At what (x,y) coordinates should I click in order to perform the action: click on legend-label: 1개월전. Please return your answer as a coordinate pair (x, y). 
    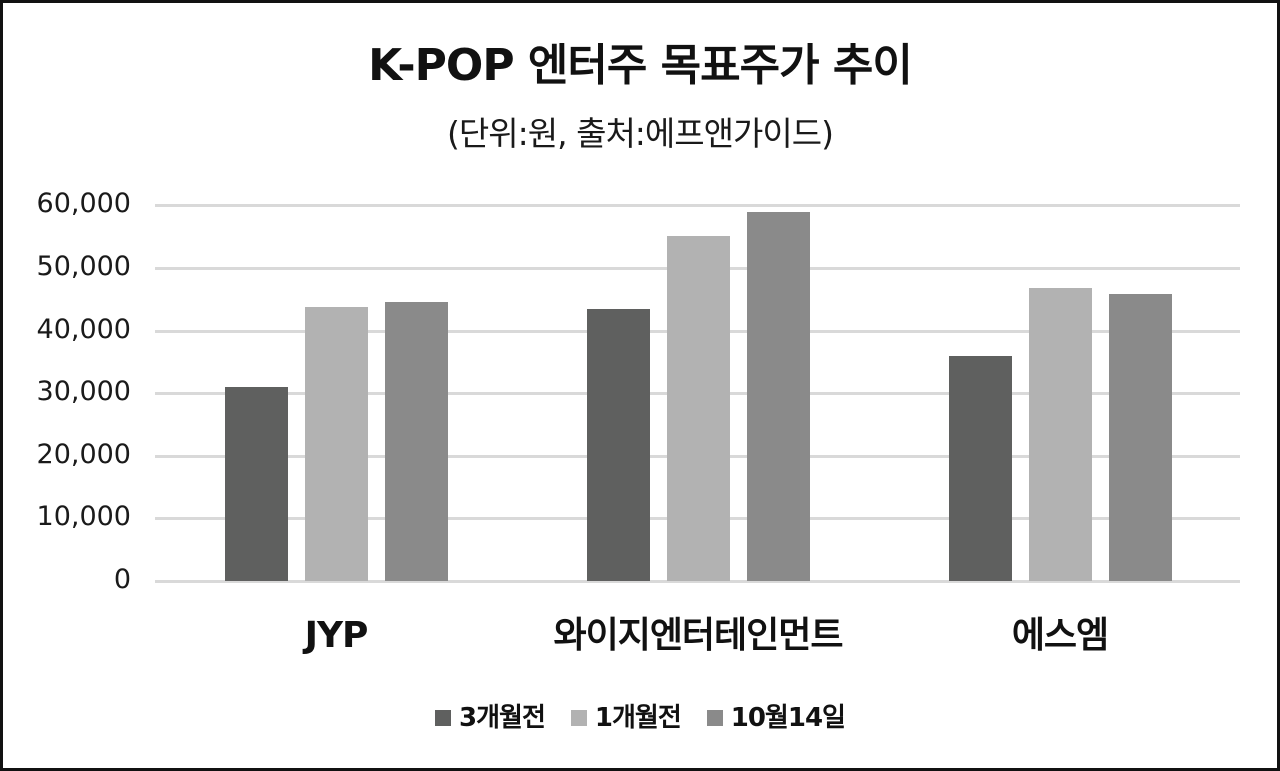
    Looking at the image, I should click on (638, 718).